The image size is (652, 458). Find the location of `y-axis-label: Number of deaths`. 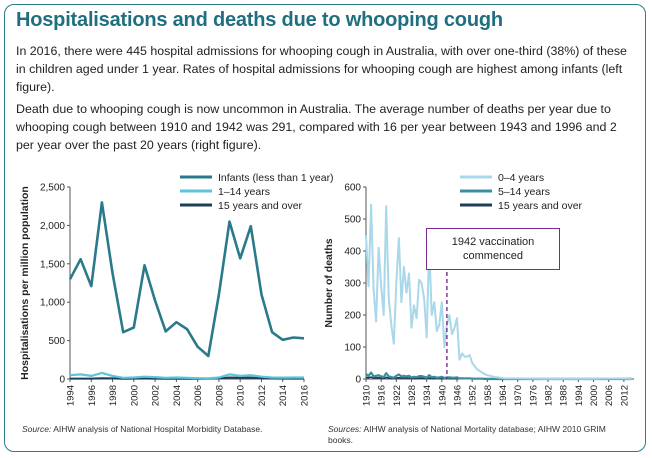

y-axis-label: Number of deaths is located at coordinates (329, 282).